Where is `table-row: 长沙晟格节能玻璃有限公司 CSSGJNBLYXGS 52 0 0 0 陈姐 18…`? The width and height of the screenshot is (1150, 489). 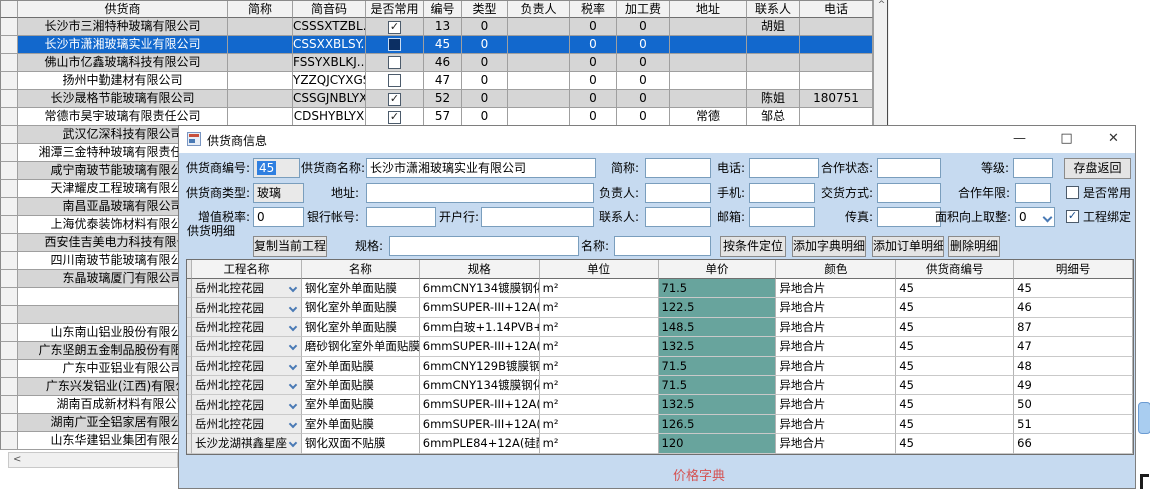
table-row: 长沙晟格节能玻璃有限公司 CSSGJNBLYXGS 52 0 0 0 陈姐 18… is located at coordinates (444, 99).